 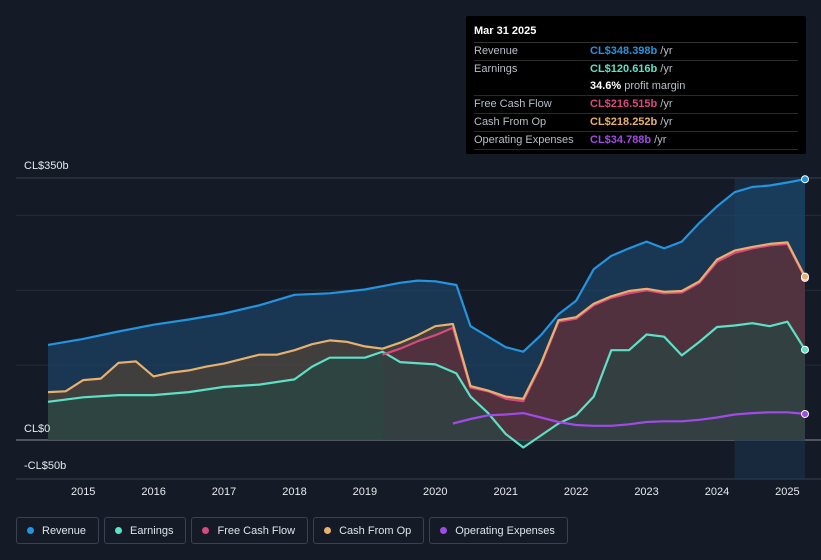 I want to click on legend-item-earnings: Earnings, so click(x=145, y=530).